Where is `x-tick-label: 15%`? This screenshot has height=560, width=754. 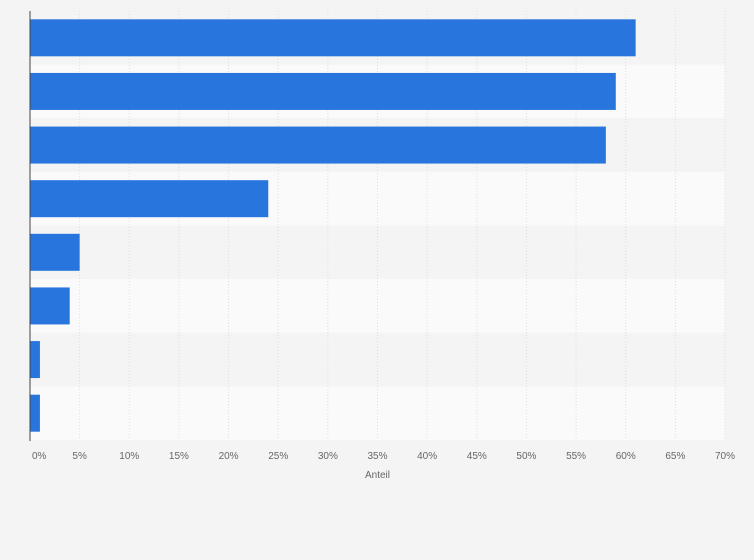 x-tick-label: 15% is located at coordinates (179, 456).